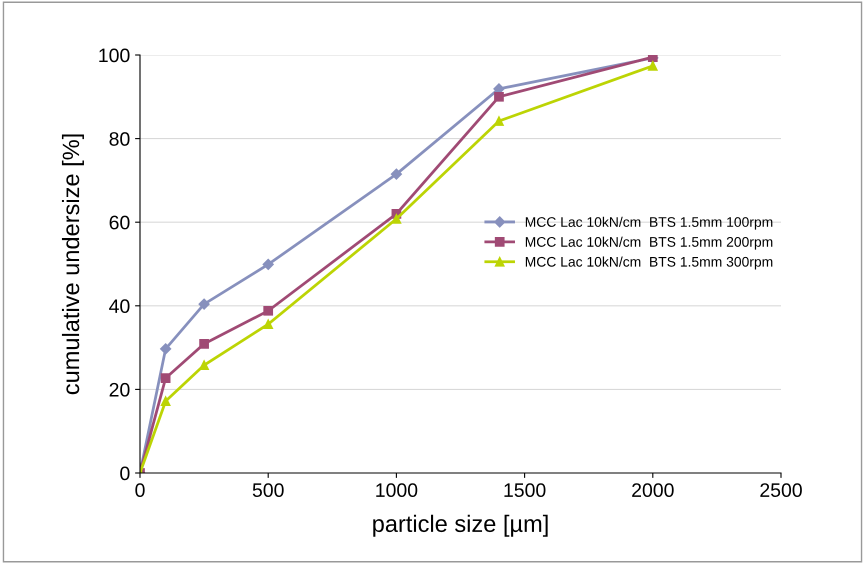 The height and width of the screenshot is (564, 865). I want to click on y-tick-label: 20, so click(120, 389).